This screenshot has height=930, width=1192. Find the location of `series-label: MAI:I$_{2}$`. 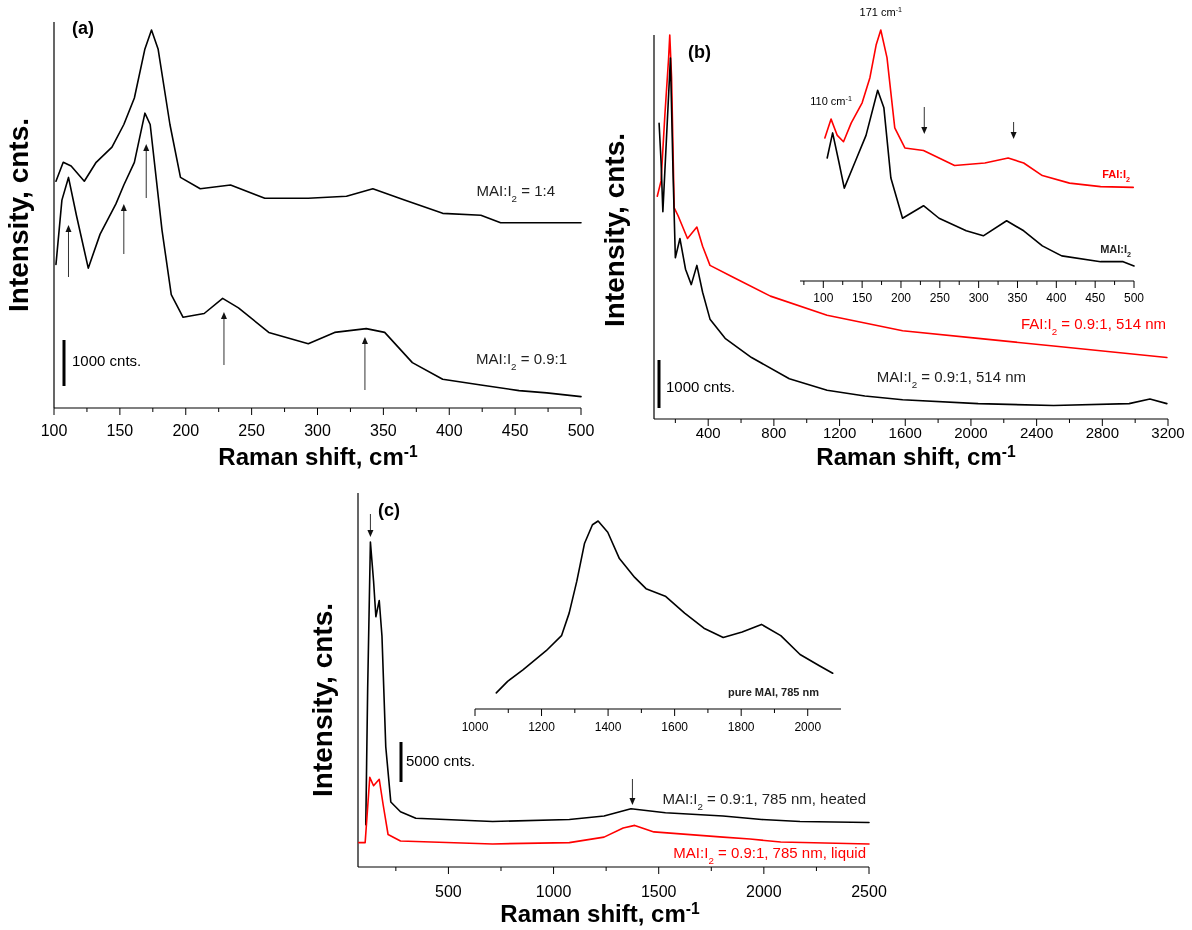

series-label: MAI:I$_{2}$ is located at coordinates (1116, 251).